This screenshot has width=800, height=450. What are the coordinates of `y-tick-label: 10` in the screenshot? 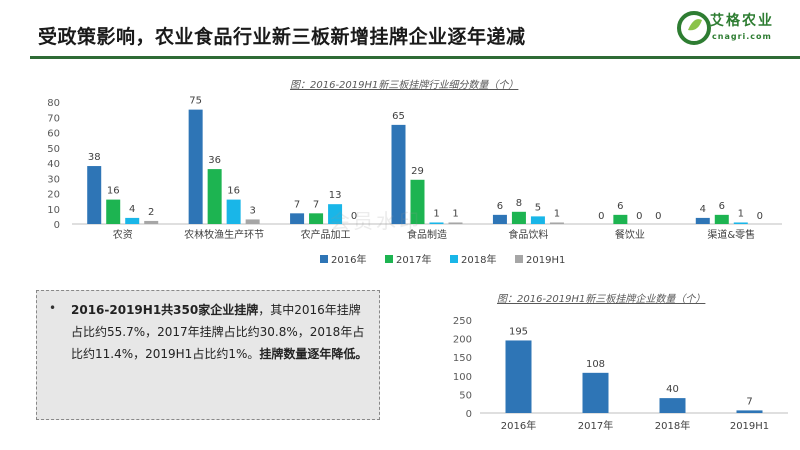 It's located at (53, 210).